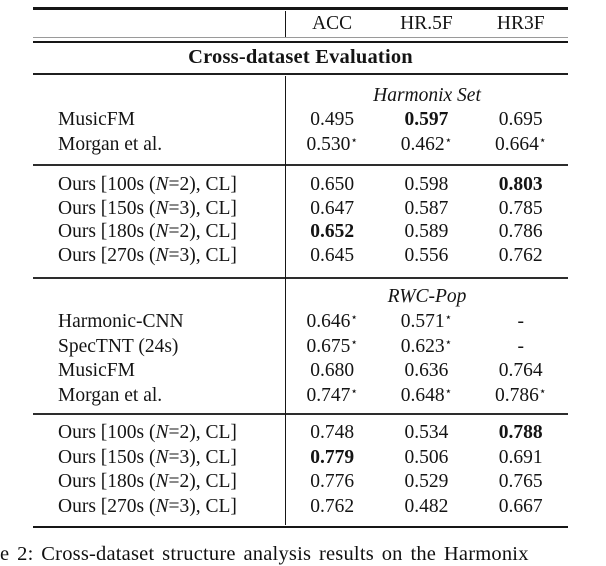 This screenshot has height=566, width=606. Describe the element at coordinates (300, 164) in the screenshot. I see `table-rule-harmonix-ours` at that location.